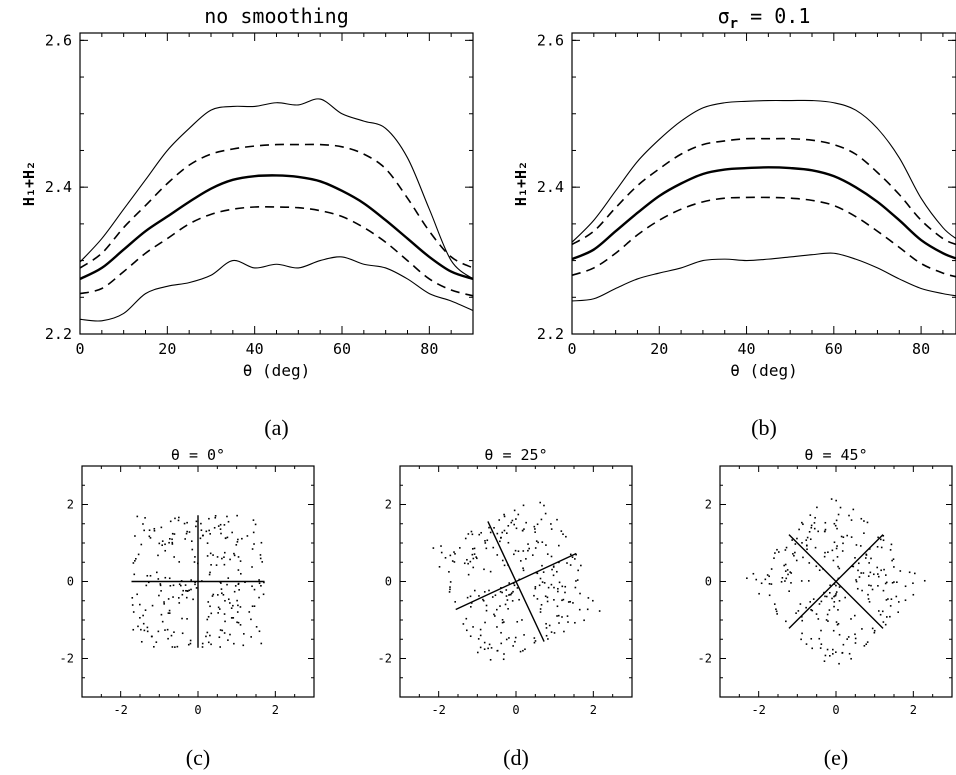  I want to click on title-rest: = 0.1, so click(774, 16).